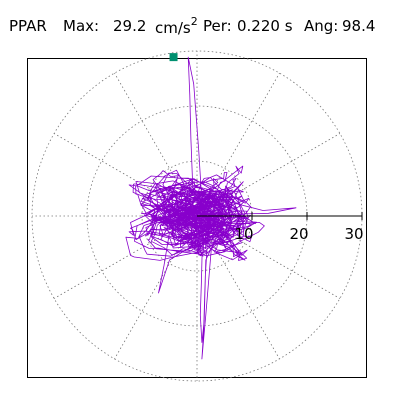 The image size is (400, 400). What do you see at coordinates (280, 227) in the screenshot?
I see `radial-axis: 10 20 30` at bounding box center [280, 227].